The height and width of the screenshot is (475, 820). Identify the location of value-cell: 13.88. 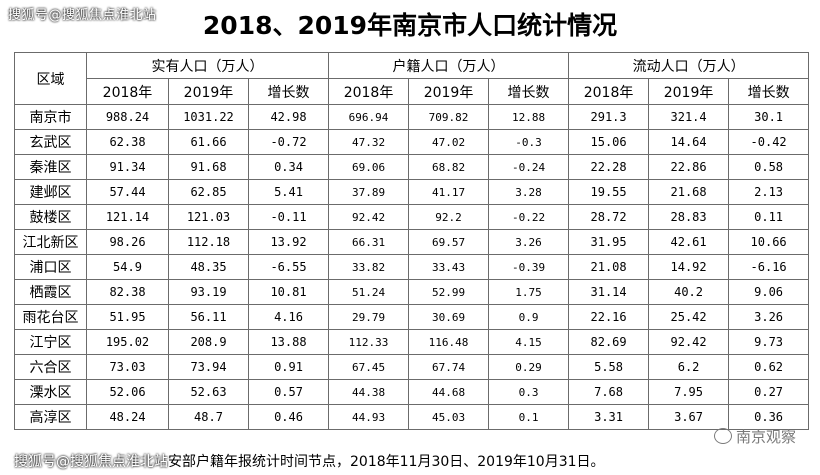
(288, 342).